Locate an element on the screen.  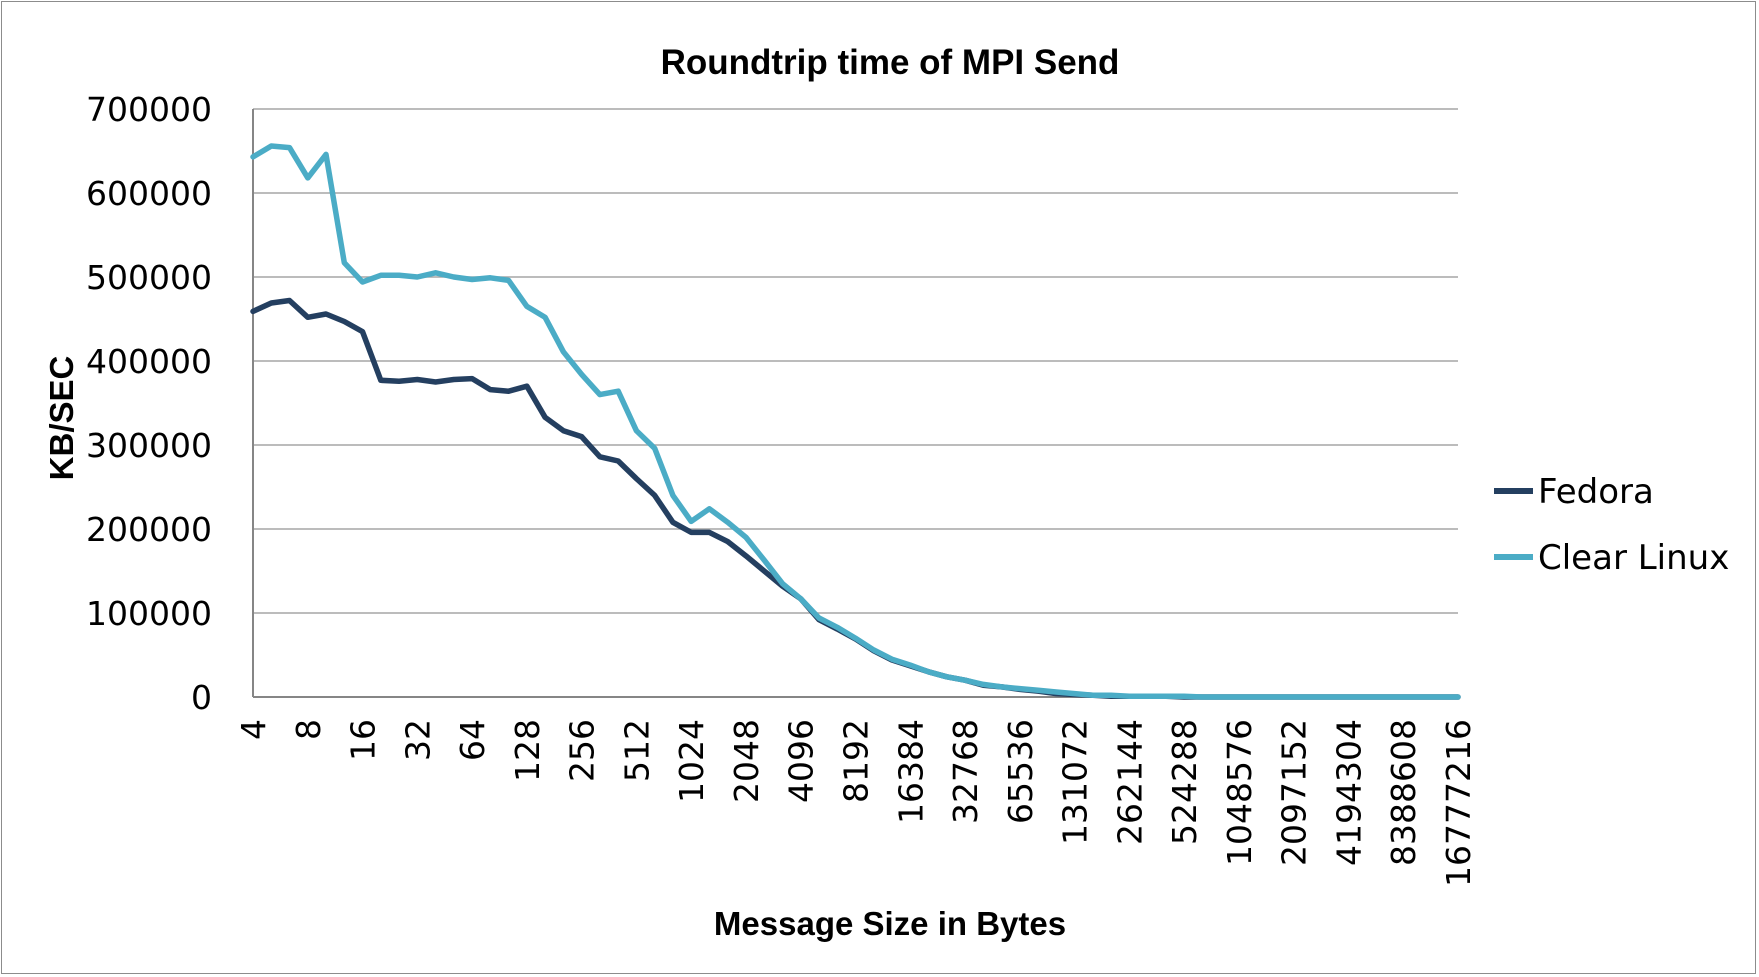
y-tick-label: 400000 is located at coordinates (149, 361).